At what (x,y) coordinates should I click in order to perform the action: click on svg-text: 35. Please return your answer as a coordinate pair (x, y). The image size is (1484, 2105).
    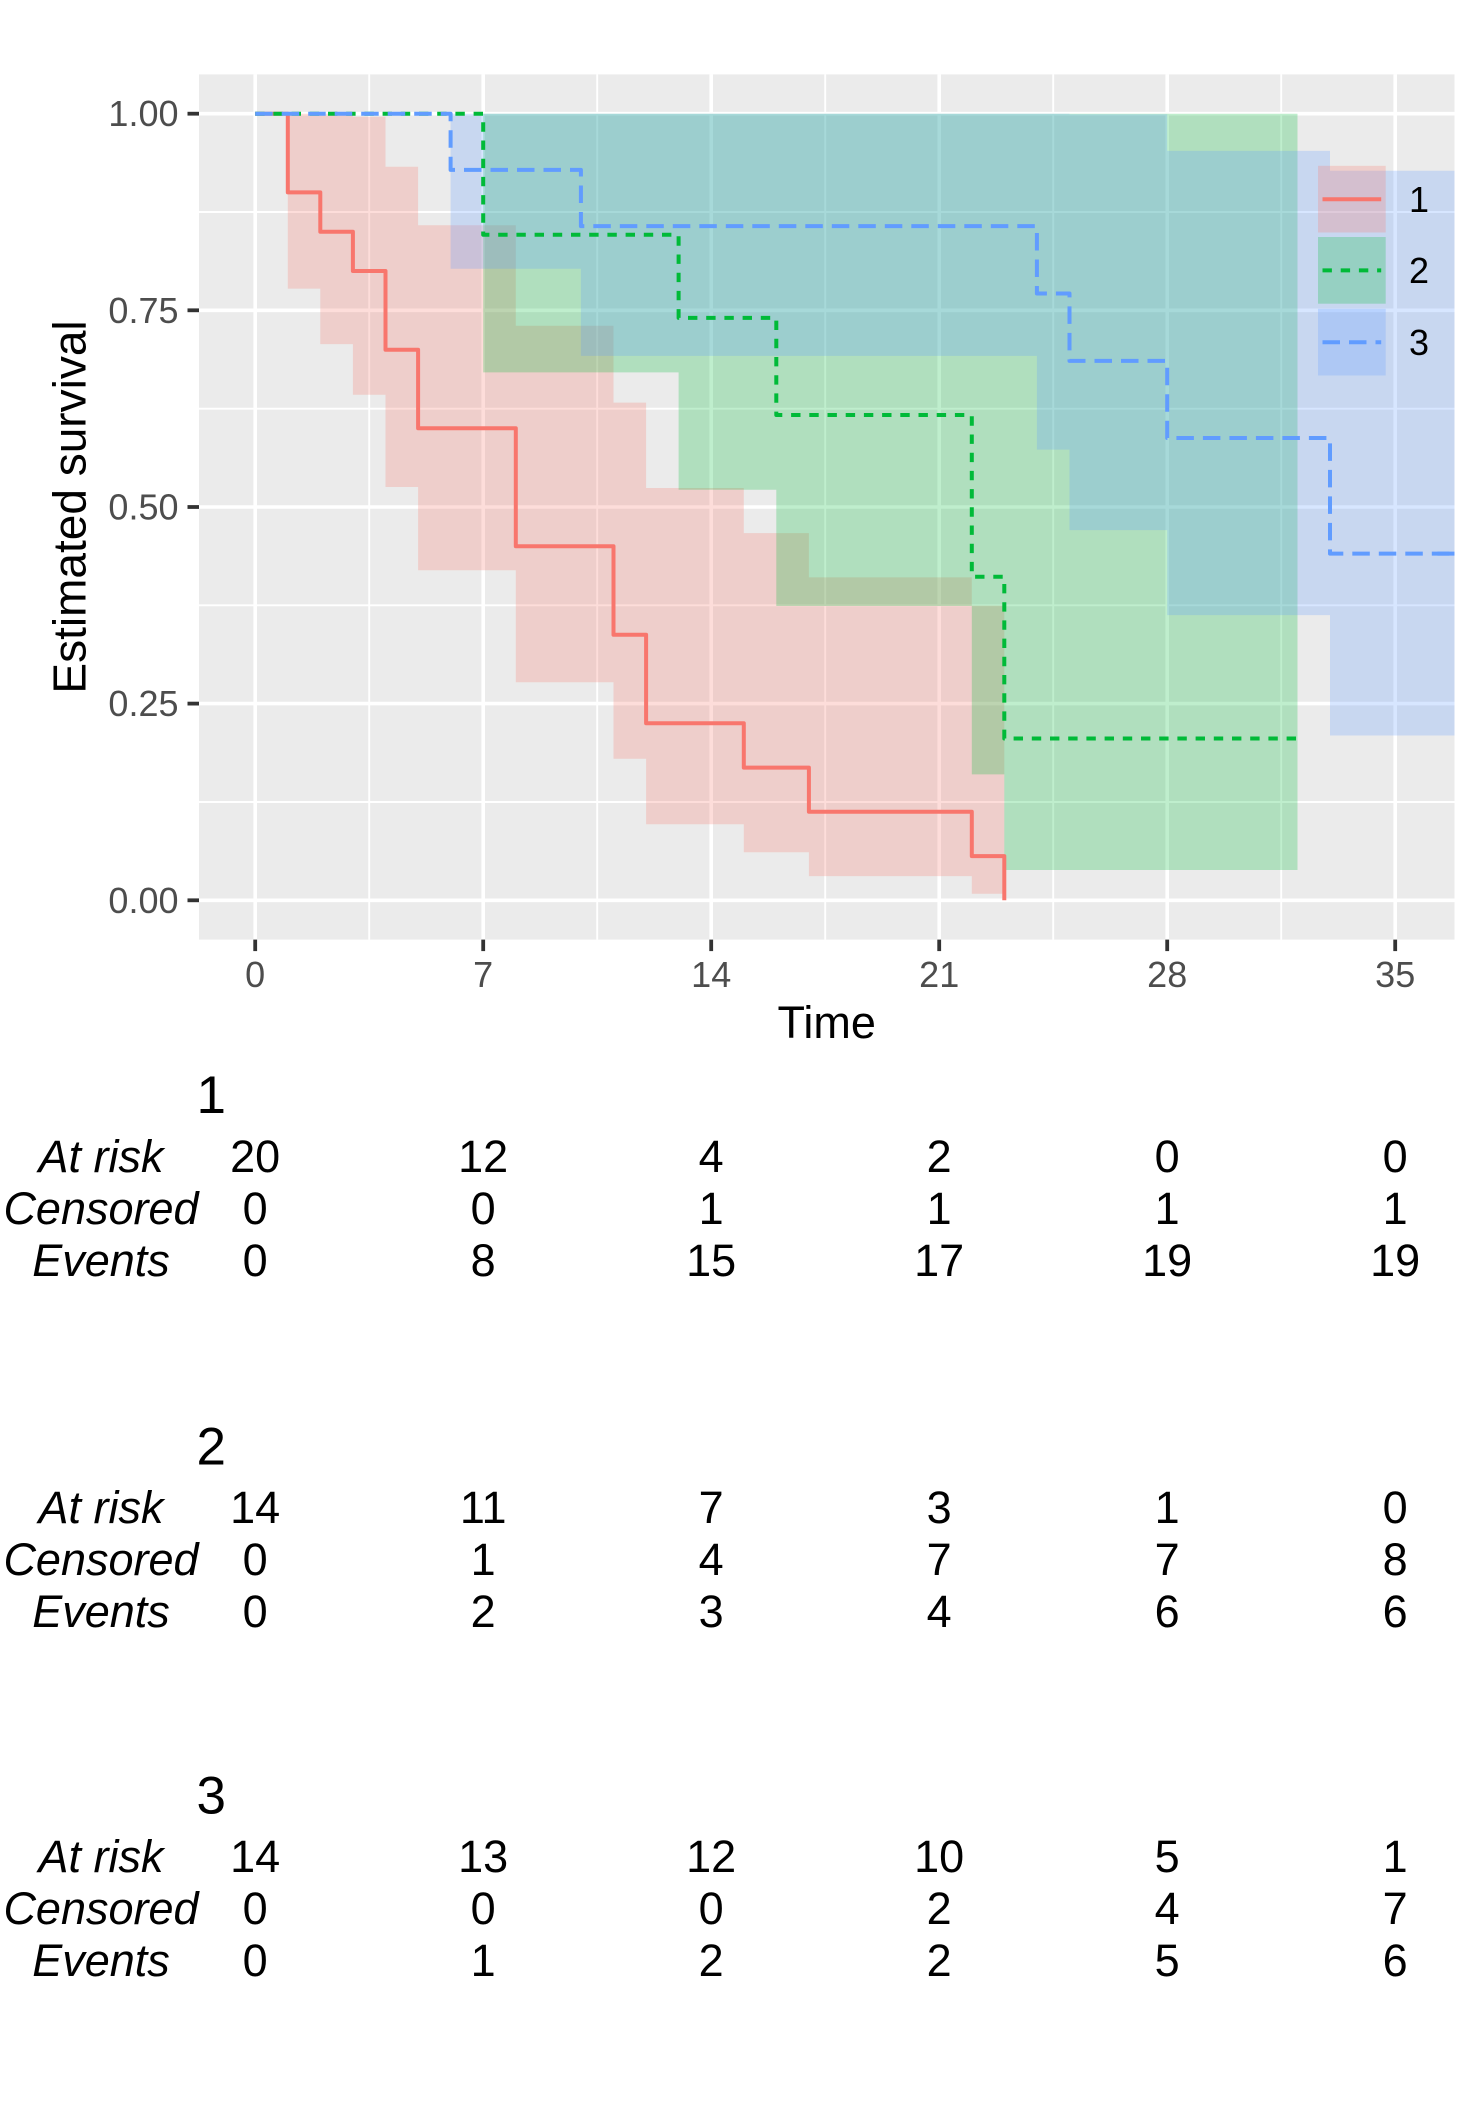
    Looking at the image, I should click on (1395, 974).